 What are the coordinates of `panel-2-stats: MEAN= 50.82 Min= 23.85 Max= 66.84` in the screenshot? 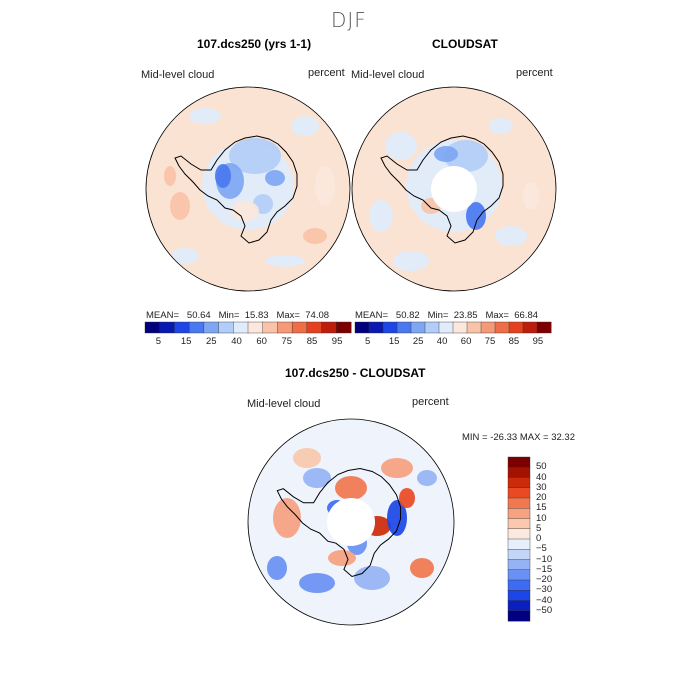 It's located at (446, 315).